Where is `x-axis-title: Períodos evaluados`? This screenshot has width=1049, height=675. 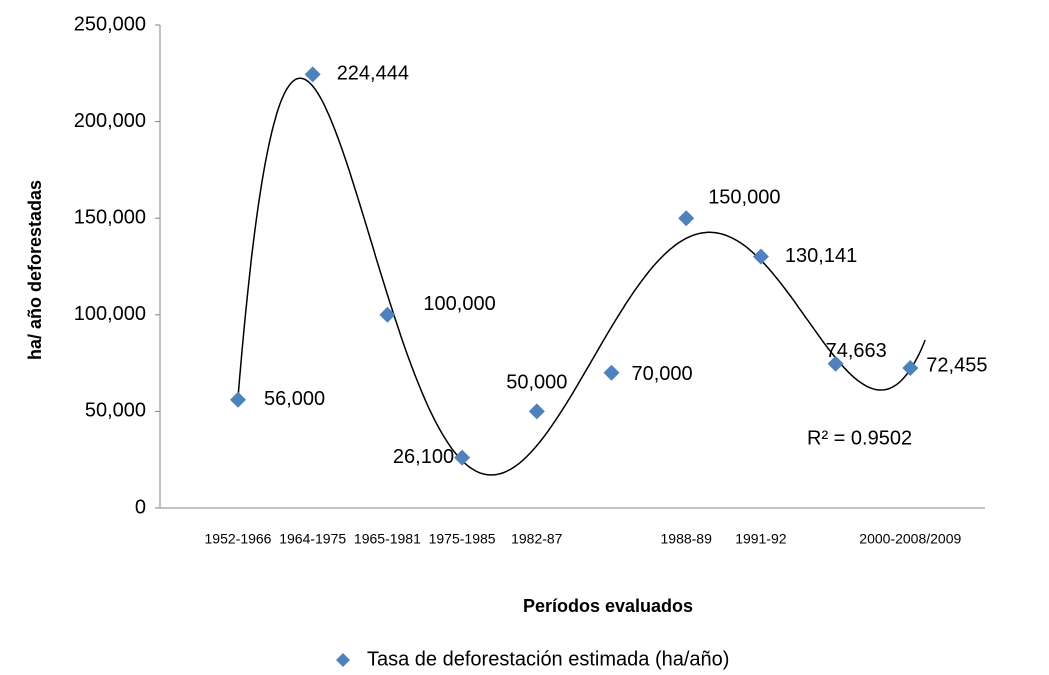
x-axis-title: Períodos evaluados is located at coordinates (608, 606).